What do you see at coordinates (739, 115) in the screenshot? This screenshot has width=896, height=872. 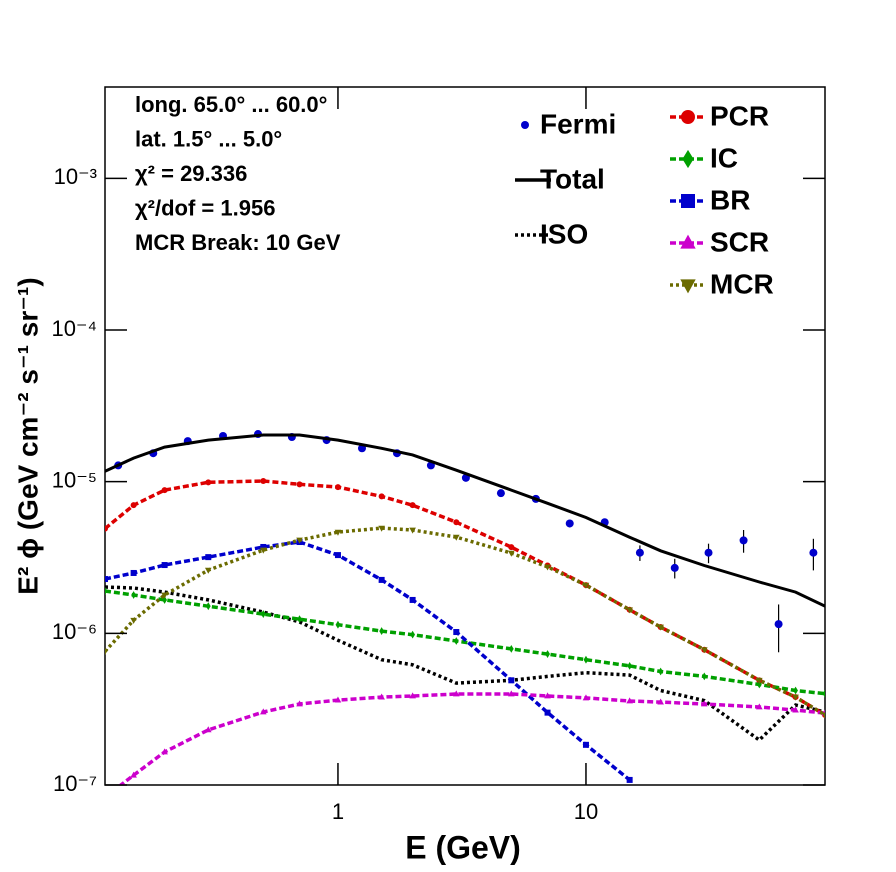 I see `legend-label: PCR` at bounding box center [739, 115].